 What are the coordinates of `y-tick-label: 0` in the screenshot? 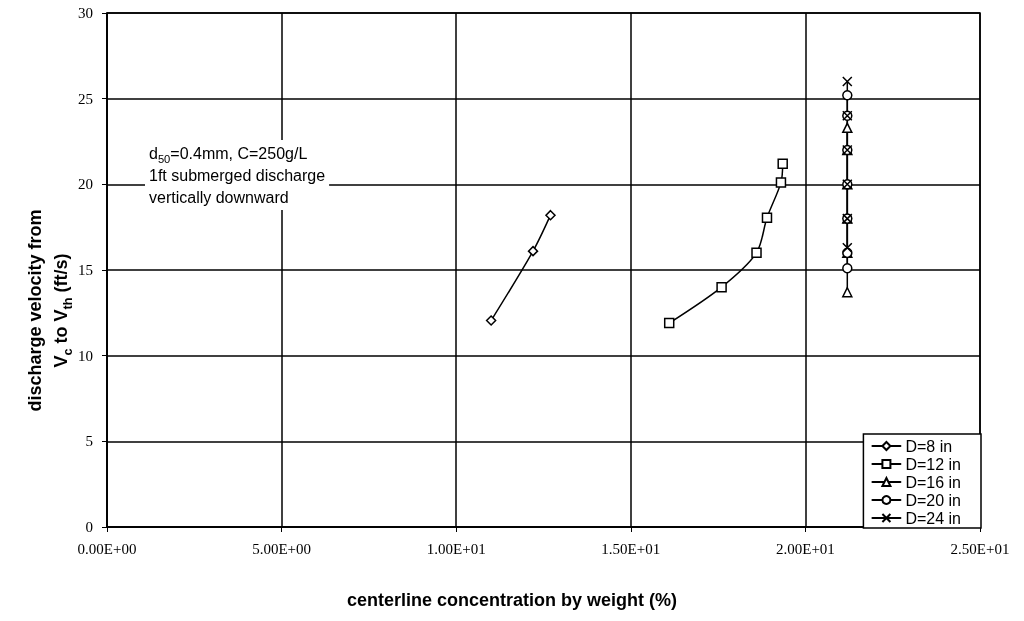 It's located at (89, 527).